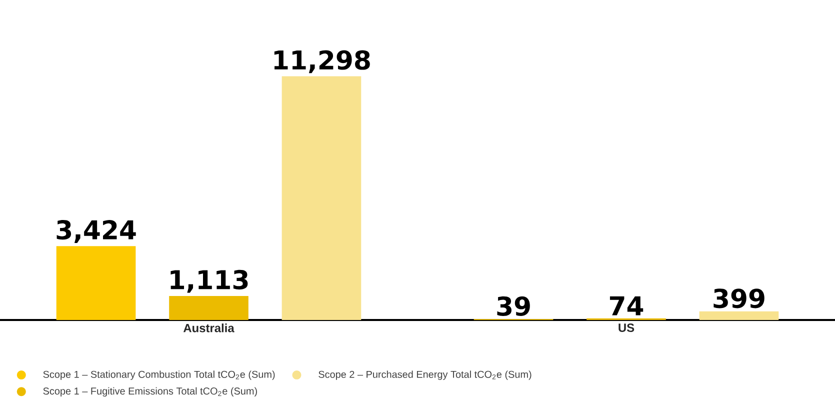  I want to click on legend-label: Scope 2 – Purchased Energy Total tCO$_{2}$e (Sum), so click(425, 375).